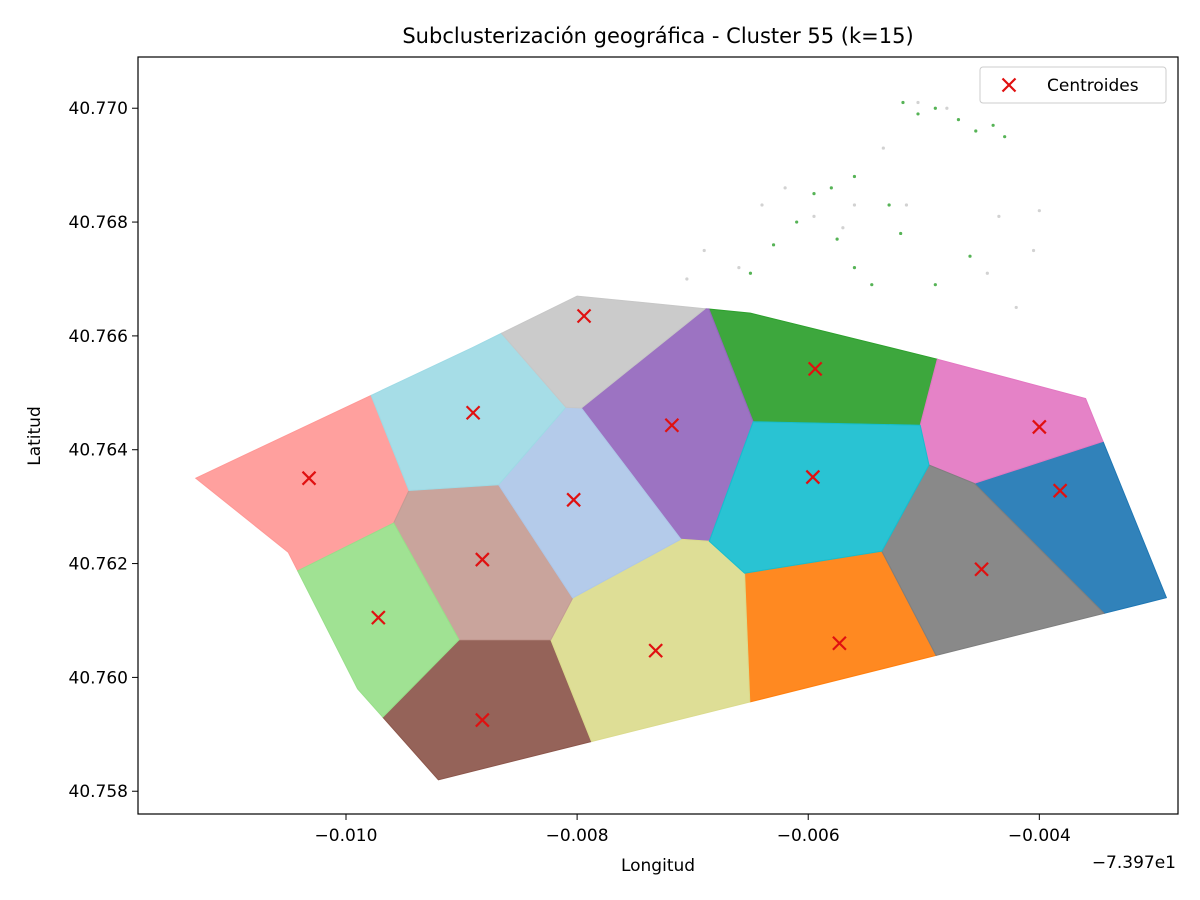 The image size is (1200, 900). Describe the element at coordinates (98, 565) in the screenshot. I see `y-tick-label: 40.762` at that location.